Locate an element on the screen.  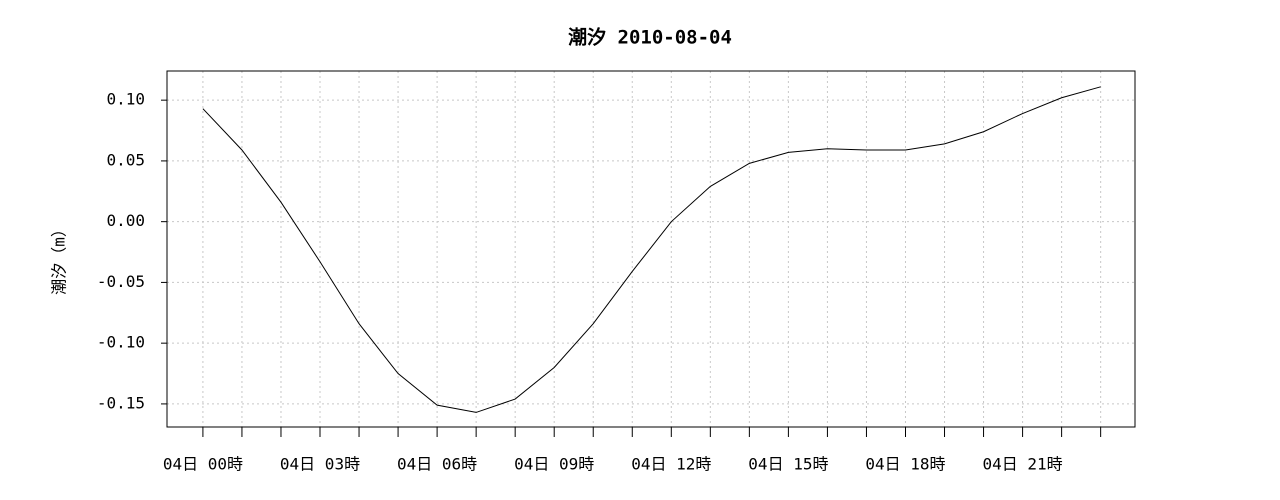
y-tick-label: 0.00 is located at coordinates (125, 220).